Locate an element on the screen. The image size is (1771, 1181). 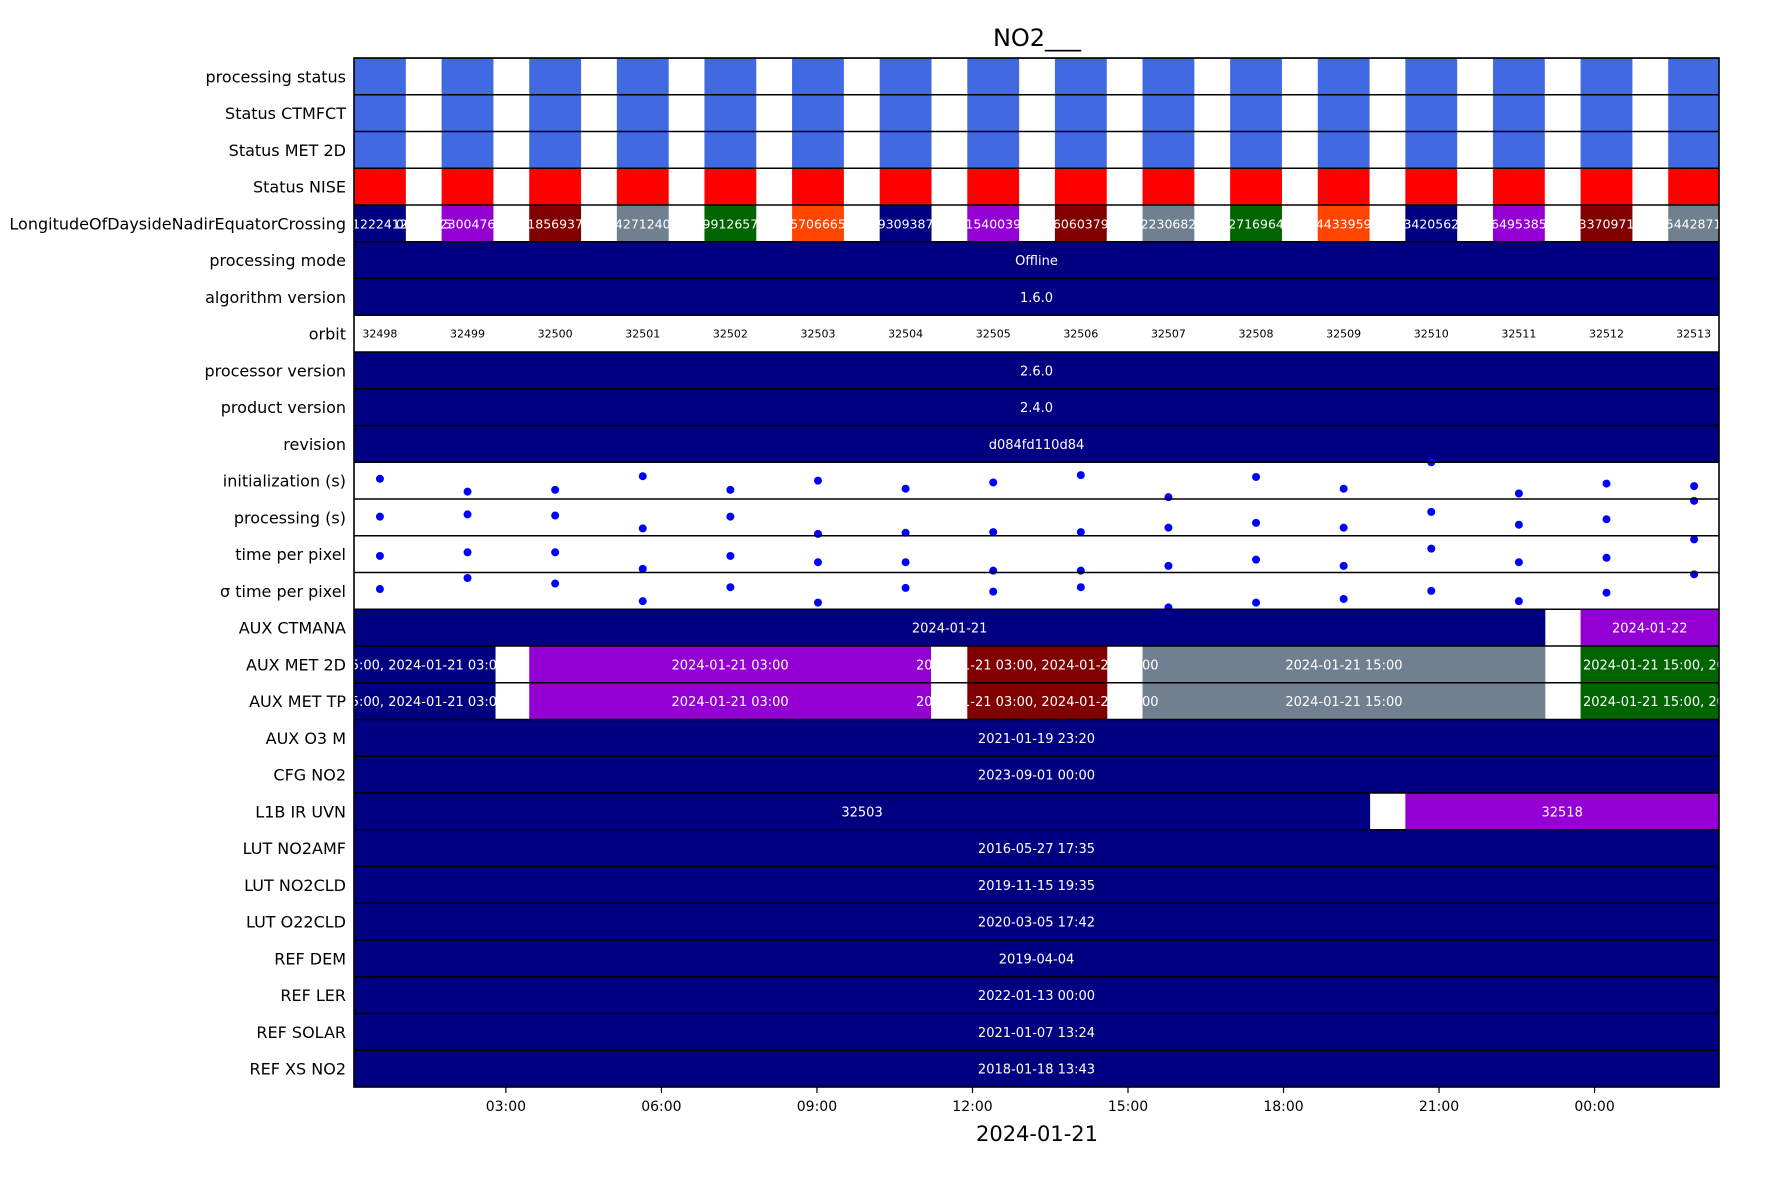
row-label: AUX CTMANA is located at coordinates (292, 628).